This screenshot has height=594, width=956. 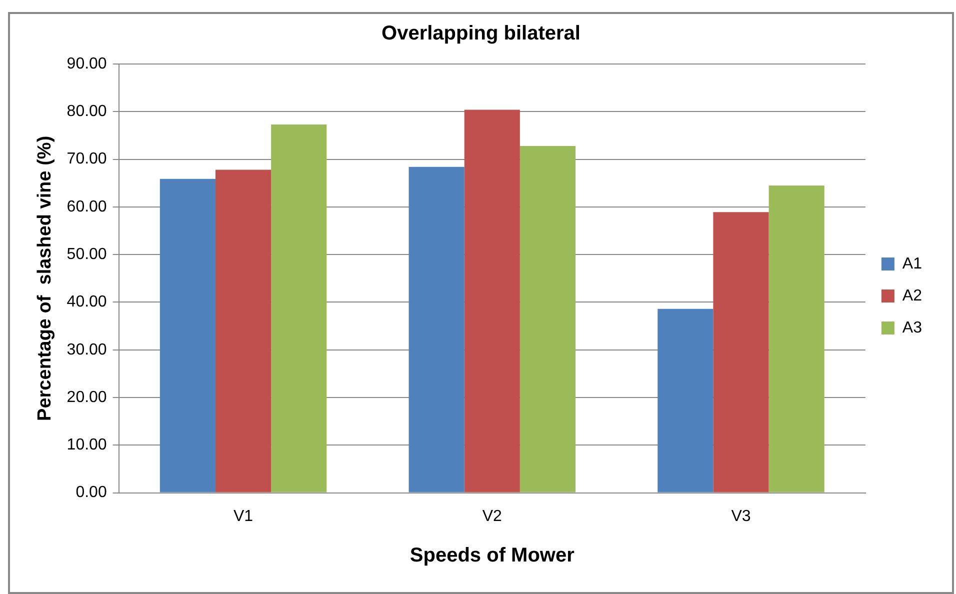 I want to click on x-axis-title: Speeds of Mower, so click(x=492, y=555).